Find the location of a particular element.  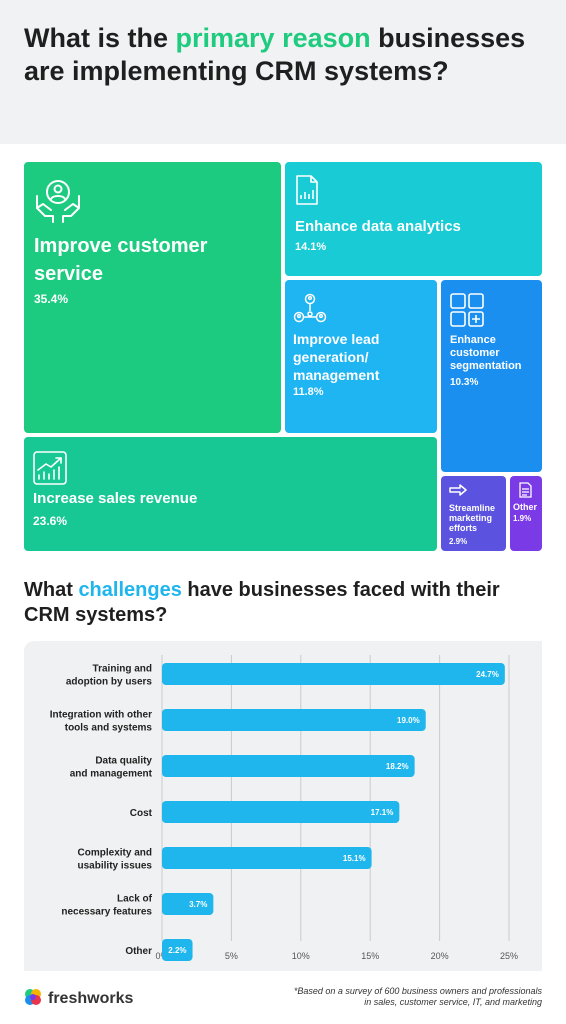

tile-enhance-data-analytics: Enhance data analytics 14.1% is located at coordinates (413, 219).